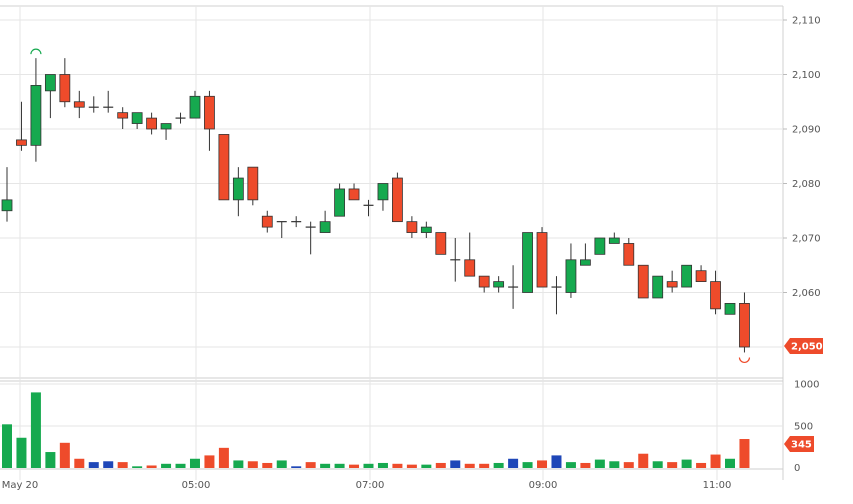 This screenshot has width=853, height=504. Describe the element at coordinates (802, 157) in the screenshot. I see `price-axis: 2,060 2,070 2,080 2,090 2,100 2,110` at that location.